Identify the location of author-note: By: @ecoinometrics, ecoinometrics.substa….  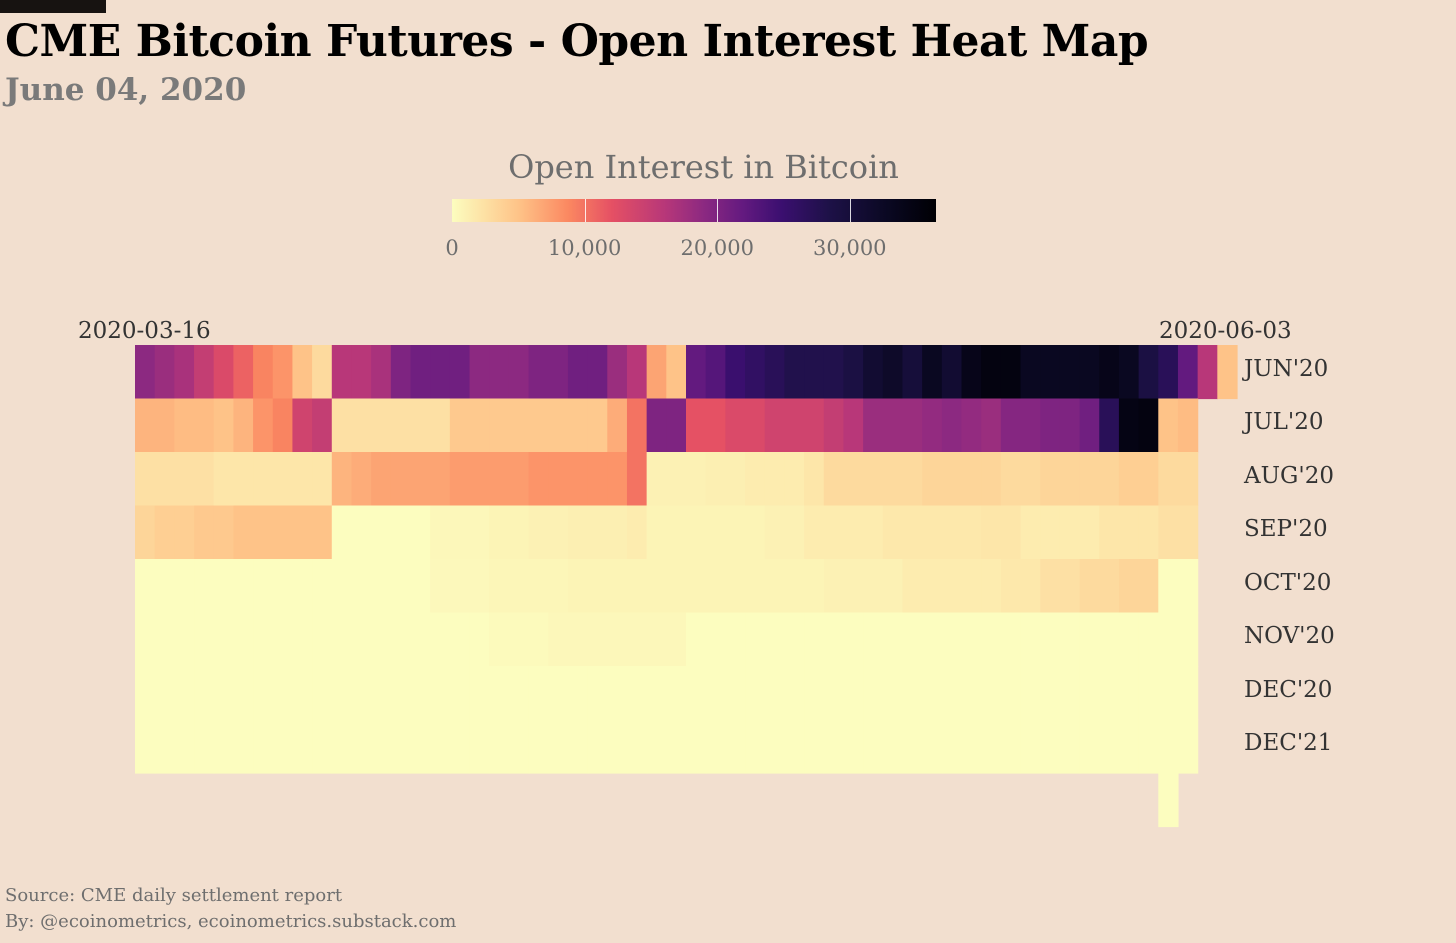
(231, 921).